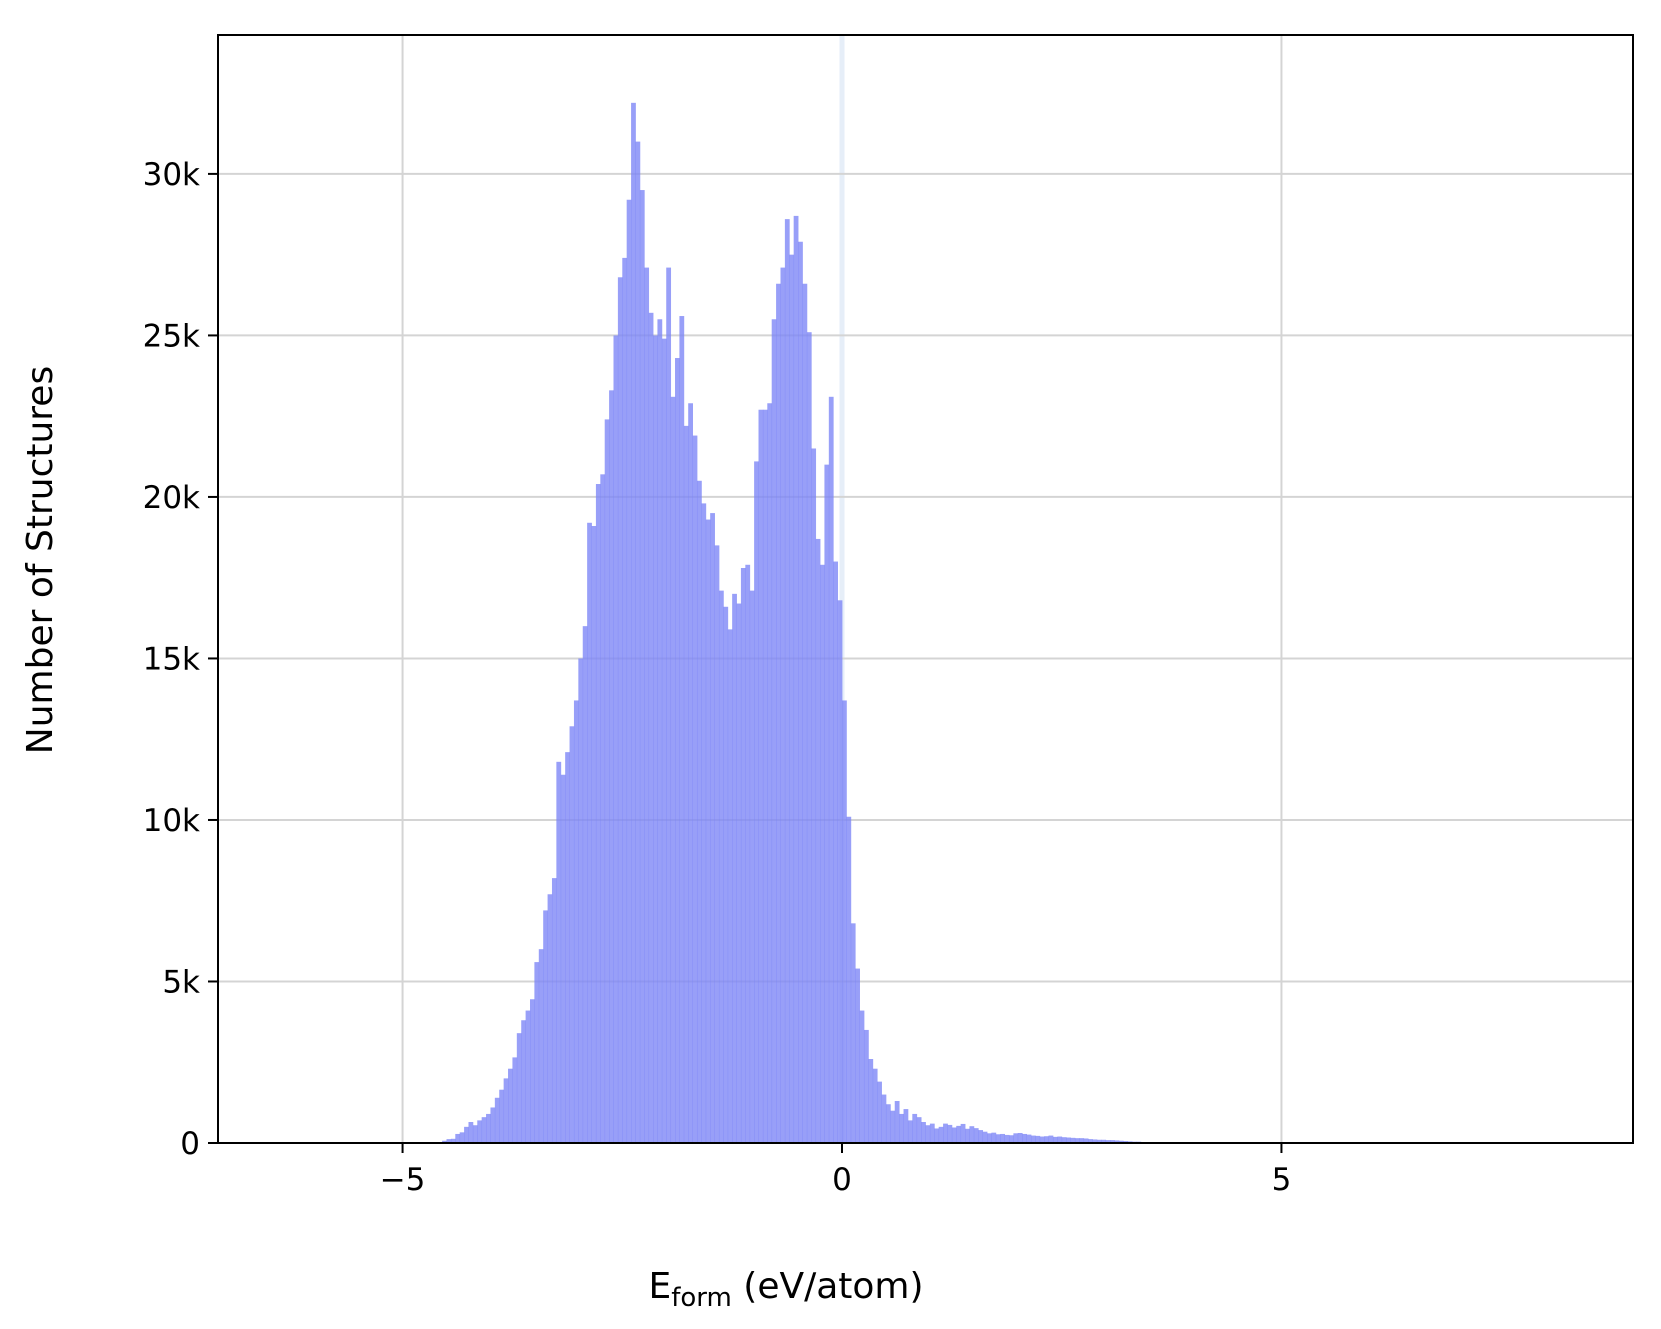 Image resolution: width=1661 pixels, height=1329 pixels. Describe the element at coordinates (659, 1286) in the screenshot. I see `x-axis-title-symbol: E` at that location.